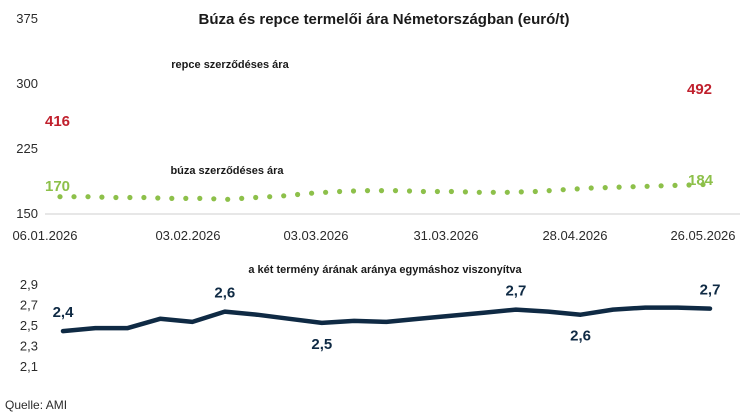 This screenshot has height=415, width=750. What do you see at coordinates (230, 65) in the screenshot?
I see `repce-series-label: repce szerződéses ára` at bounding box center [230, 65].